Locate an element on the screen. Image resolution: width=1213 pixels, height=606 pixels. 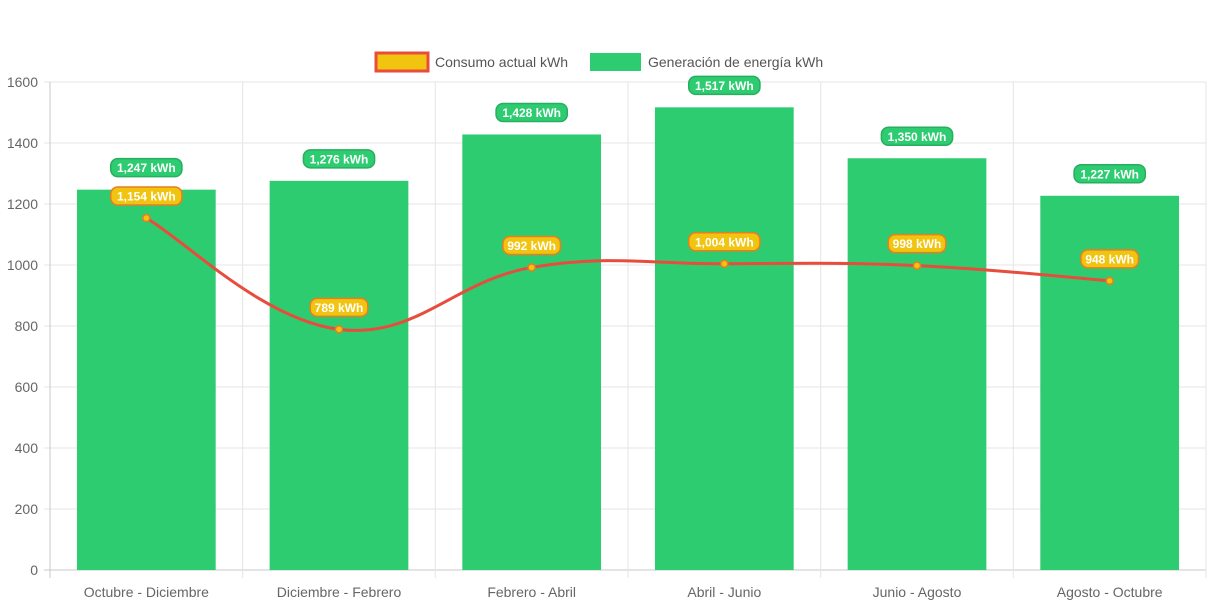
line-value-label: 789 kWh is located at coordinates (339, 307).